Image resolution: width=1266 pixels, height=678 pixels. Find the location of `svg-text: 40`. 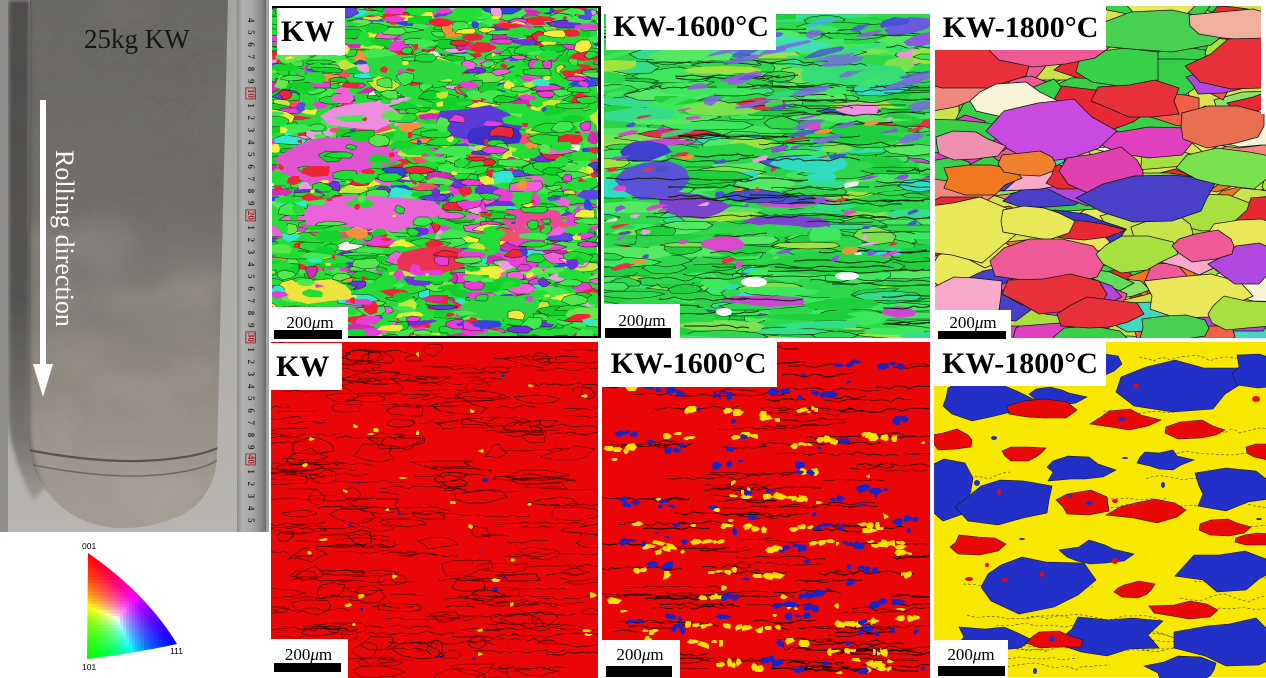

svg-text: 40 is located at coordinates (251, 460).